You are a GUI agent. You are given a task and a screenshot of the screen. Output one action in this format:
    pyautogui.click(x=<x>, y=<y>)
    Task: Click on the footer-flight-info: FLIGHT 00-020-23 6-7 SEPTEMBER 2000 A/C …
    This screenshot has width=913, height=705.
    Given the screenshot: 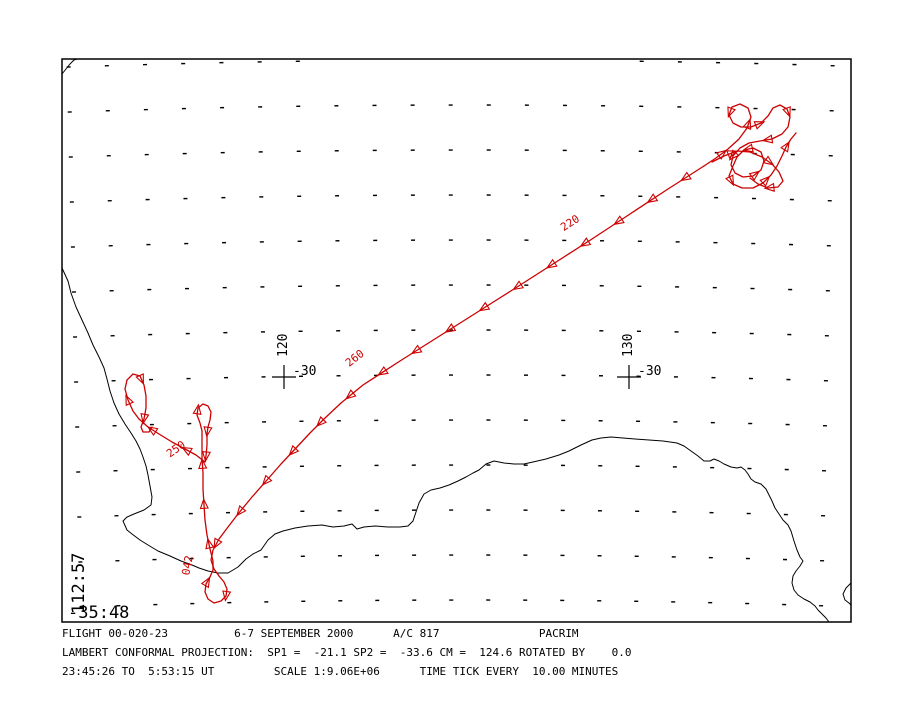 What is the action you would take?
    pyautogui.click(x=320, y=633)
    